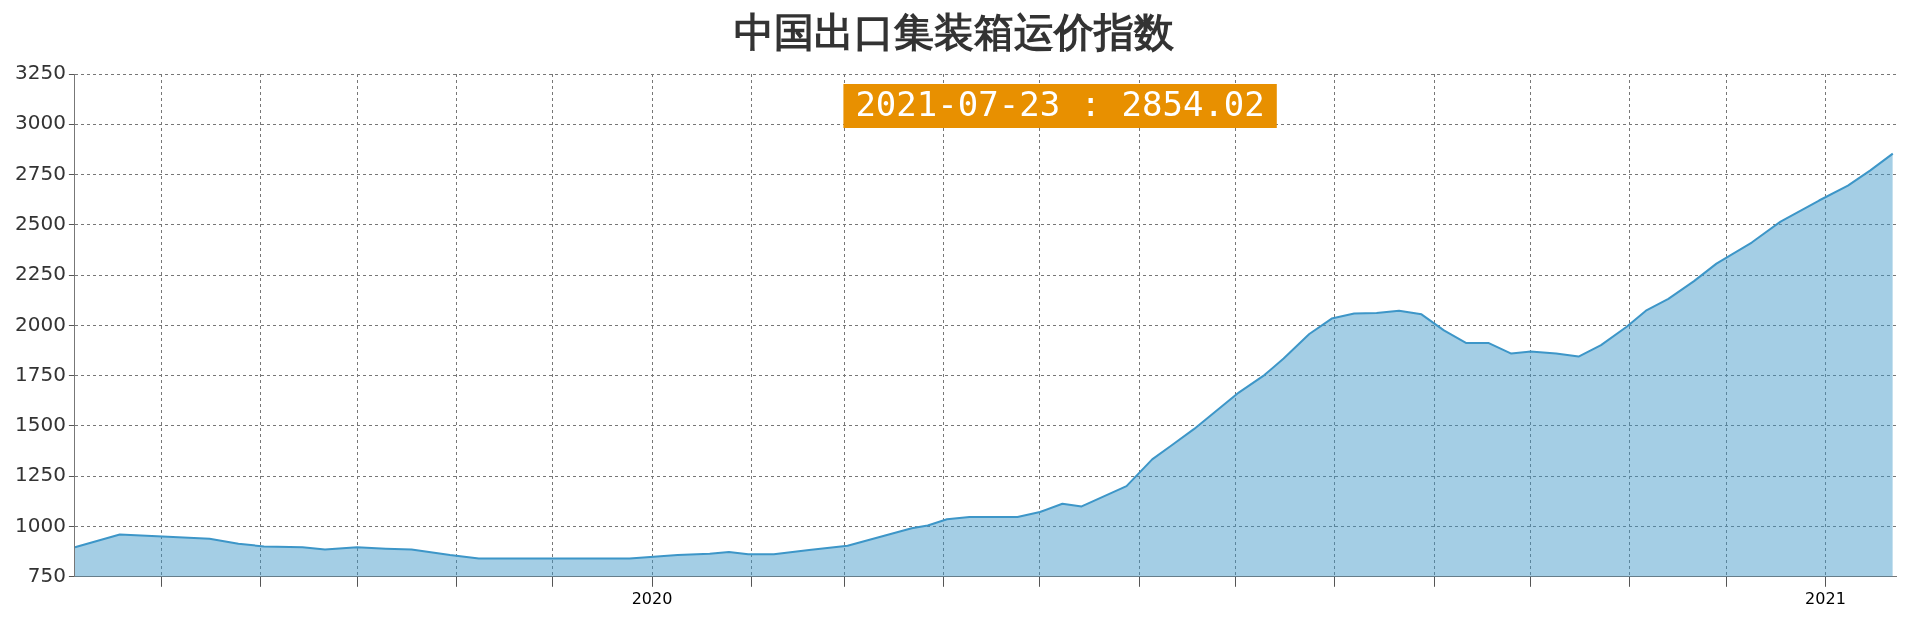 This screenshot has width=1917, height=622. Describe the element at coordinates (40, 323) in the screenshot. I see `y-tick-label: 2000` at that location.